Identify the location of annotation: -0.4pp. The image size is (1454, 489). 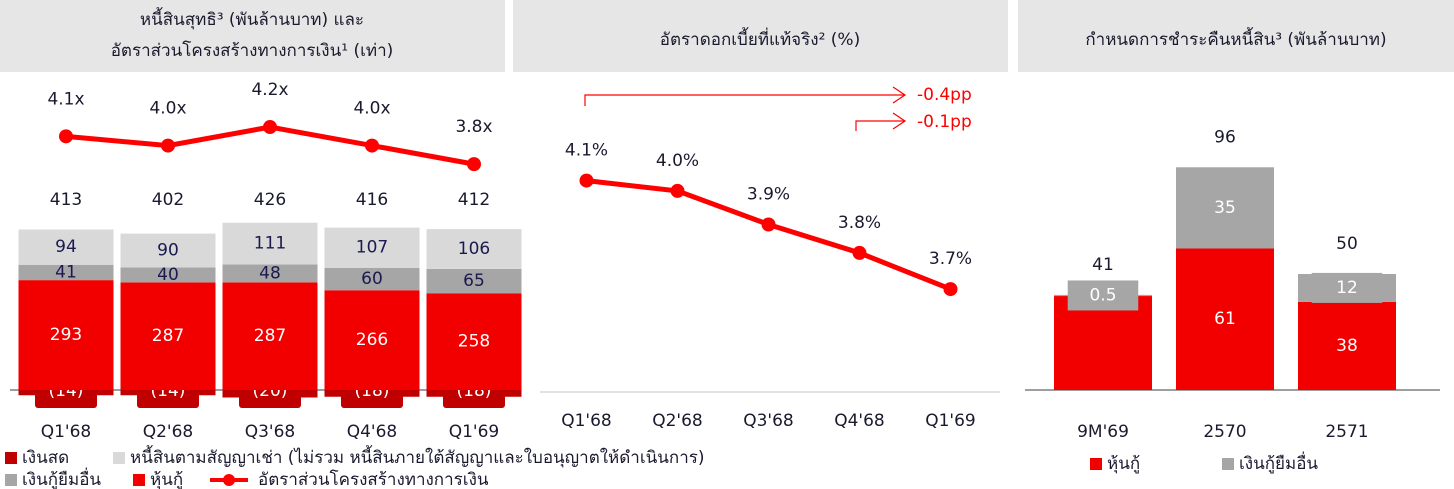
(944, 95).